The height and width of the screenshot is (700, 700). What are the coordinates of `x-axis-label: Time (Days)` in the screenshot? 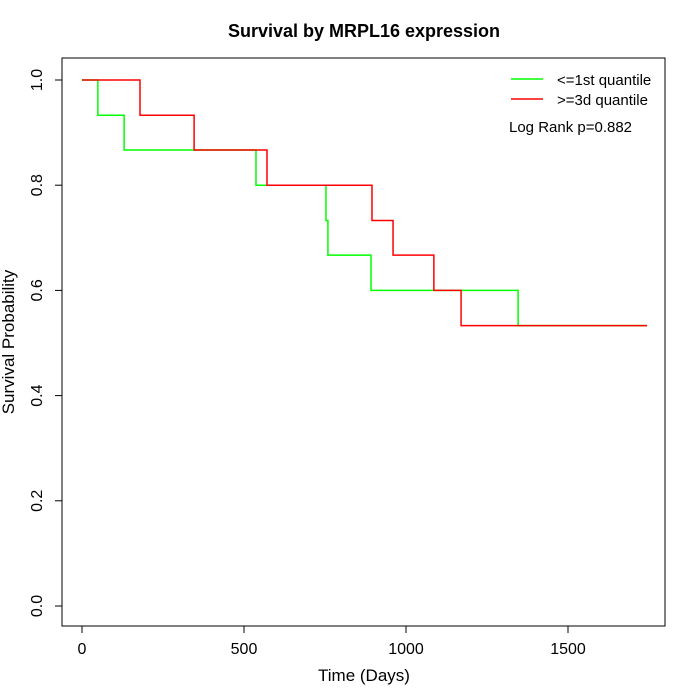 It's located at (364, 675).